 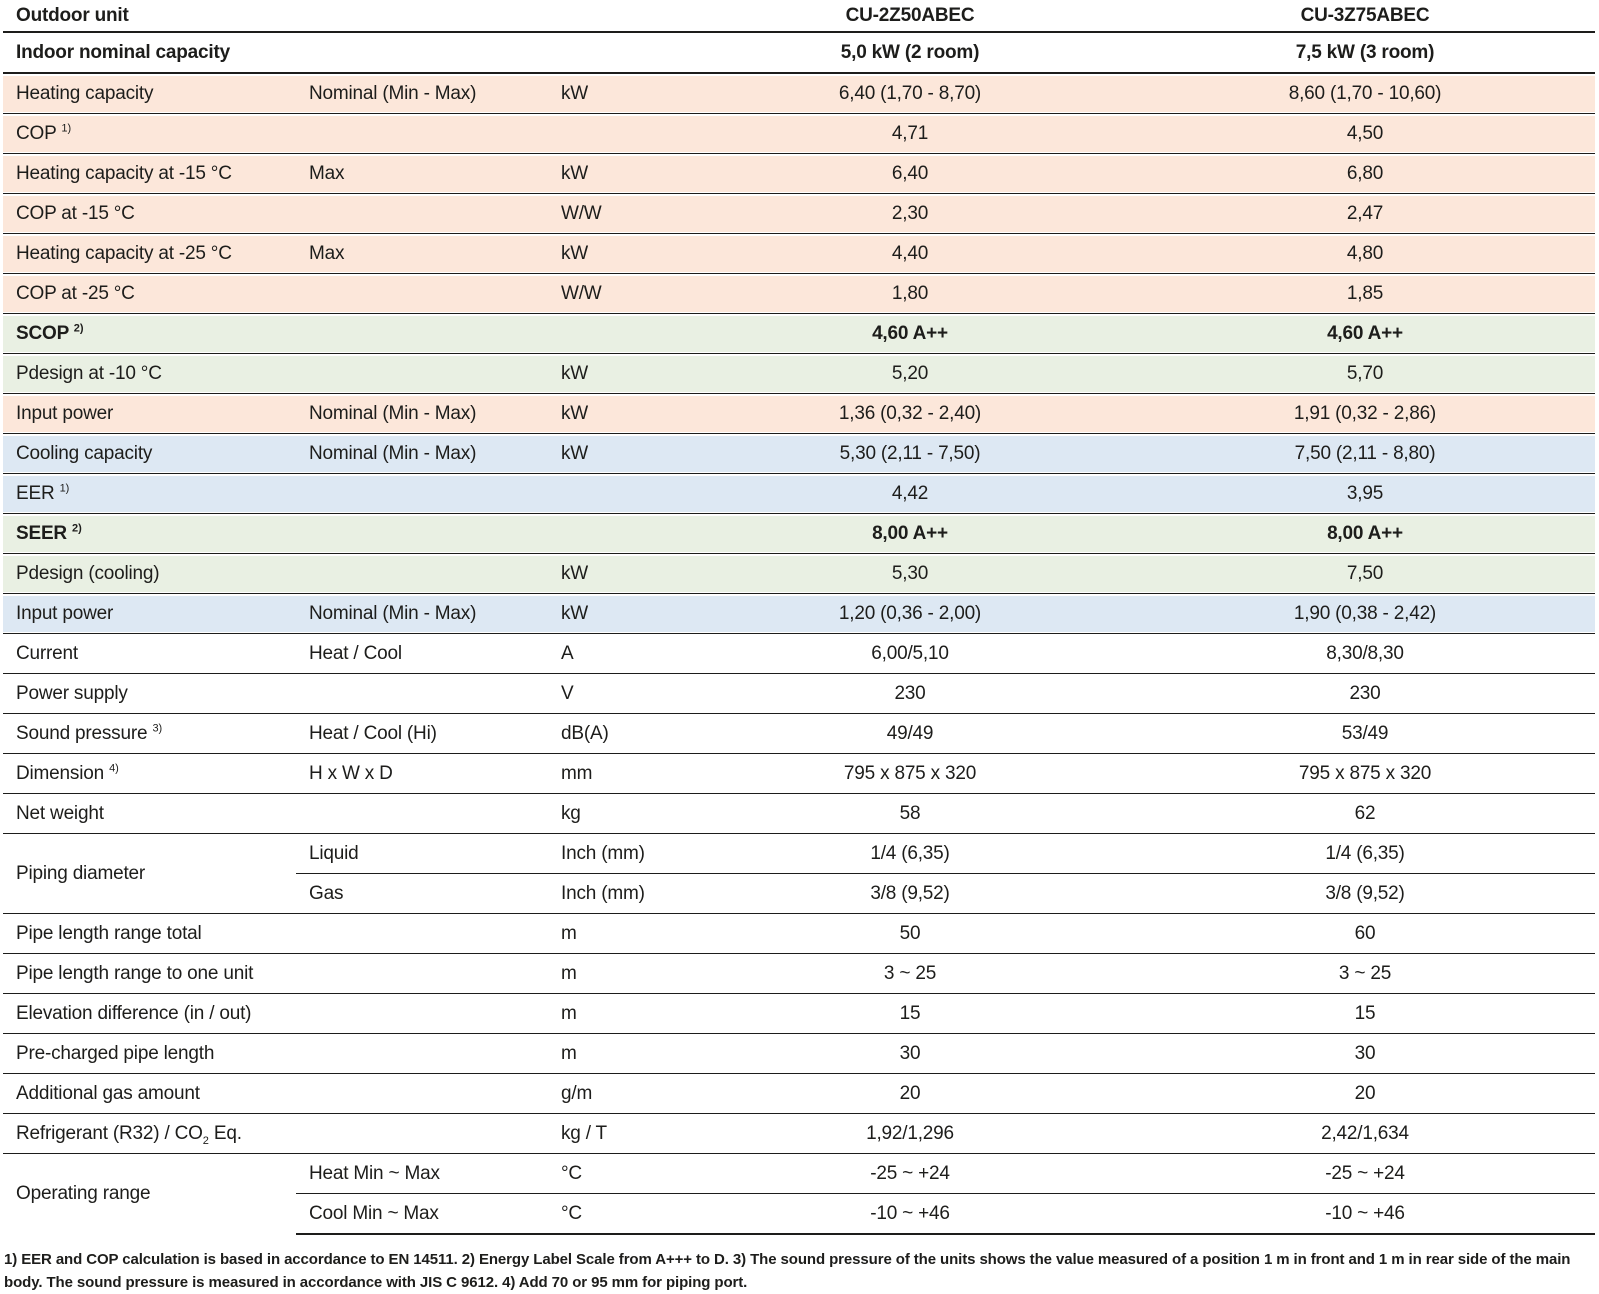 What do you see at coordinates (910, 693) in the screenshot?
I see `row-value-cu-2z50abec: 230` at bounding box center [910, 693].